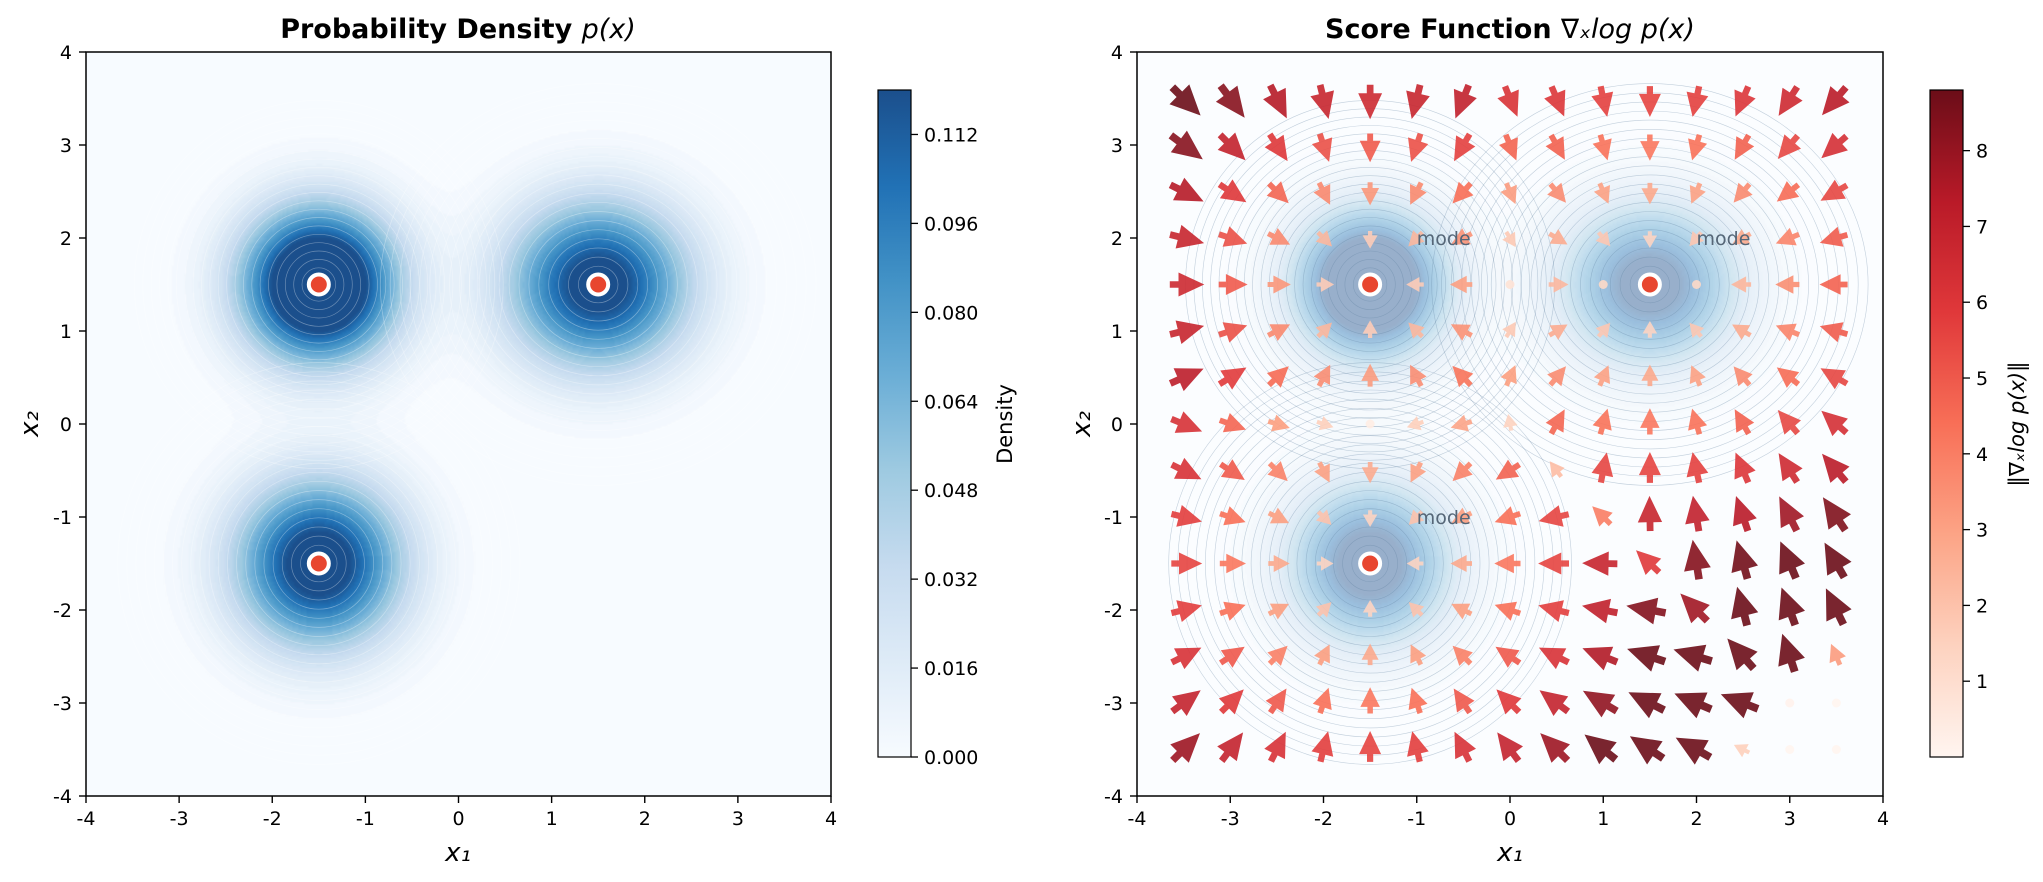 Image resolution: width=2043 pixels, height=882 pixels. I want to click on mode-label: mode, so click(1724, 239).